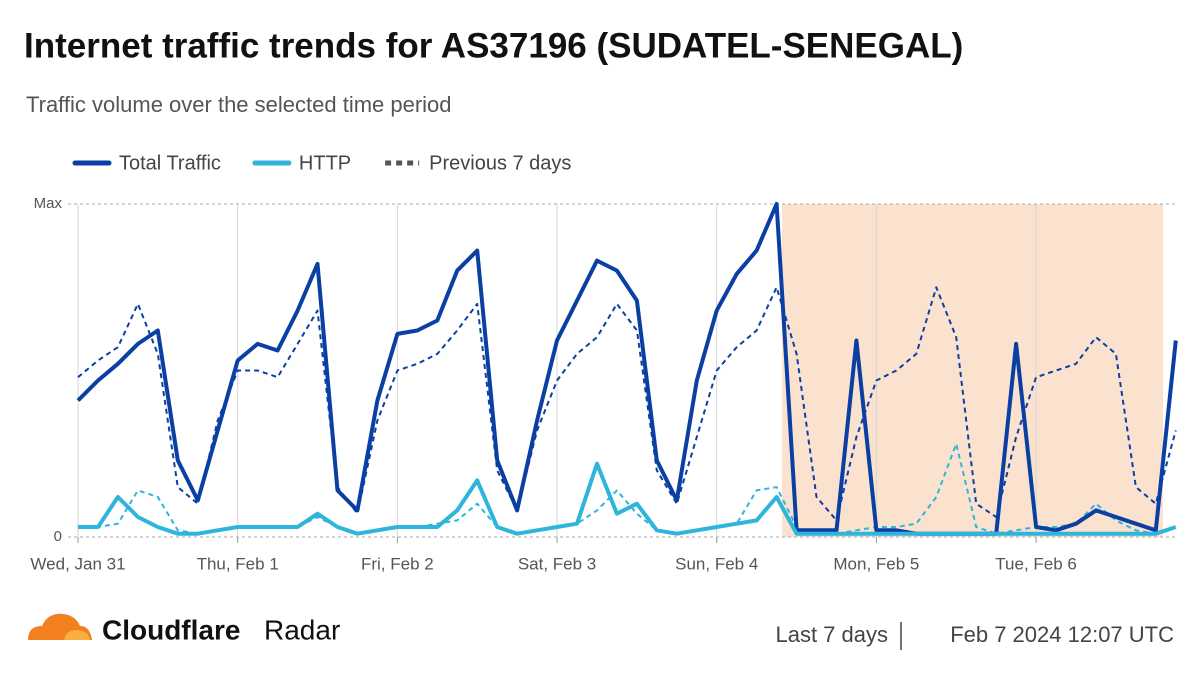 This screenshot has height=680, width=1200. Describe the element at coordinates (831, 634) in the screenshot. I see `footer-period: Last 7 days` at that location.